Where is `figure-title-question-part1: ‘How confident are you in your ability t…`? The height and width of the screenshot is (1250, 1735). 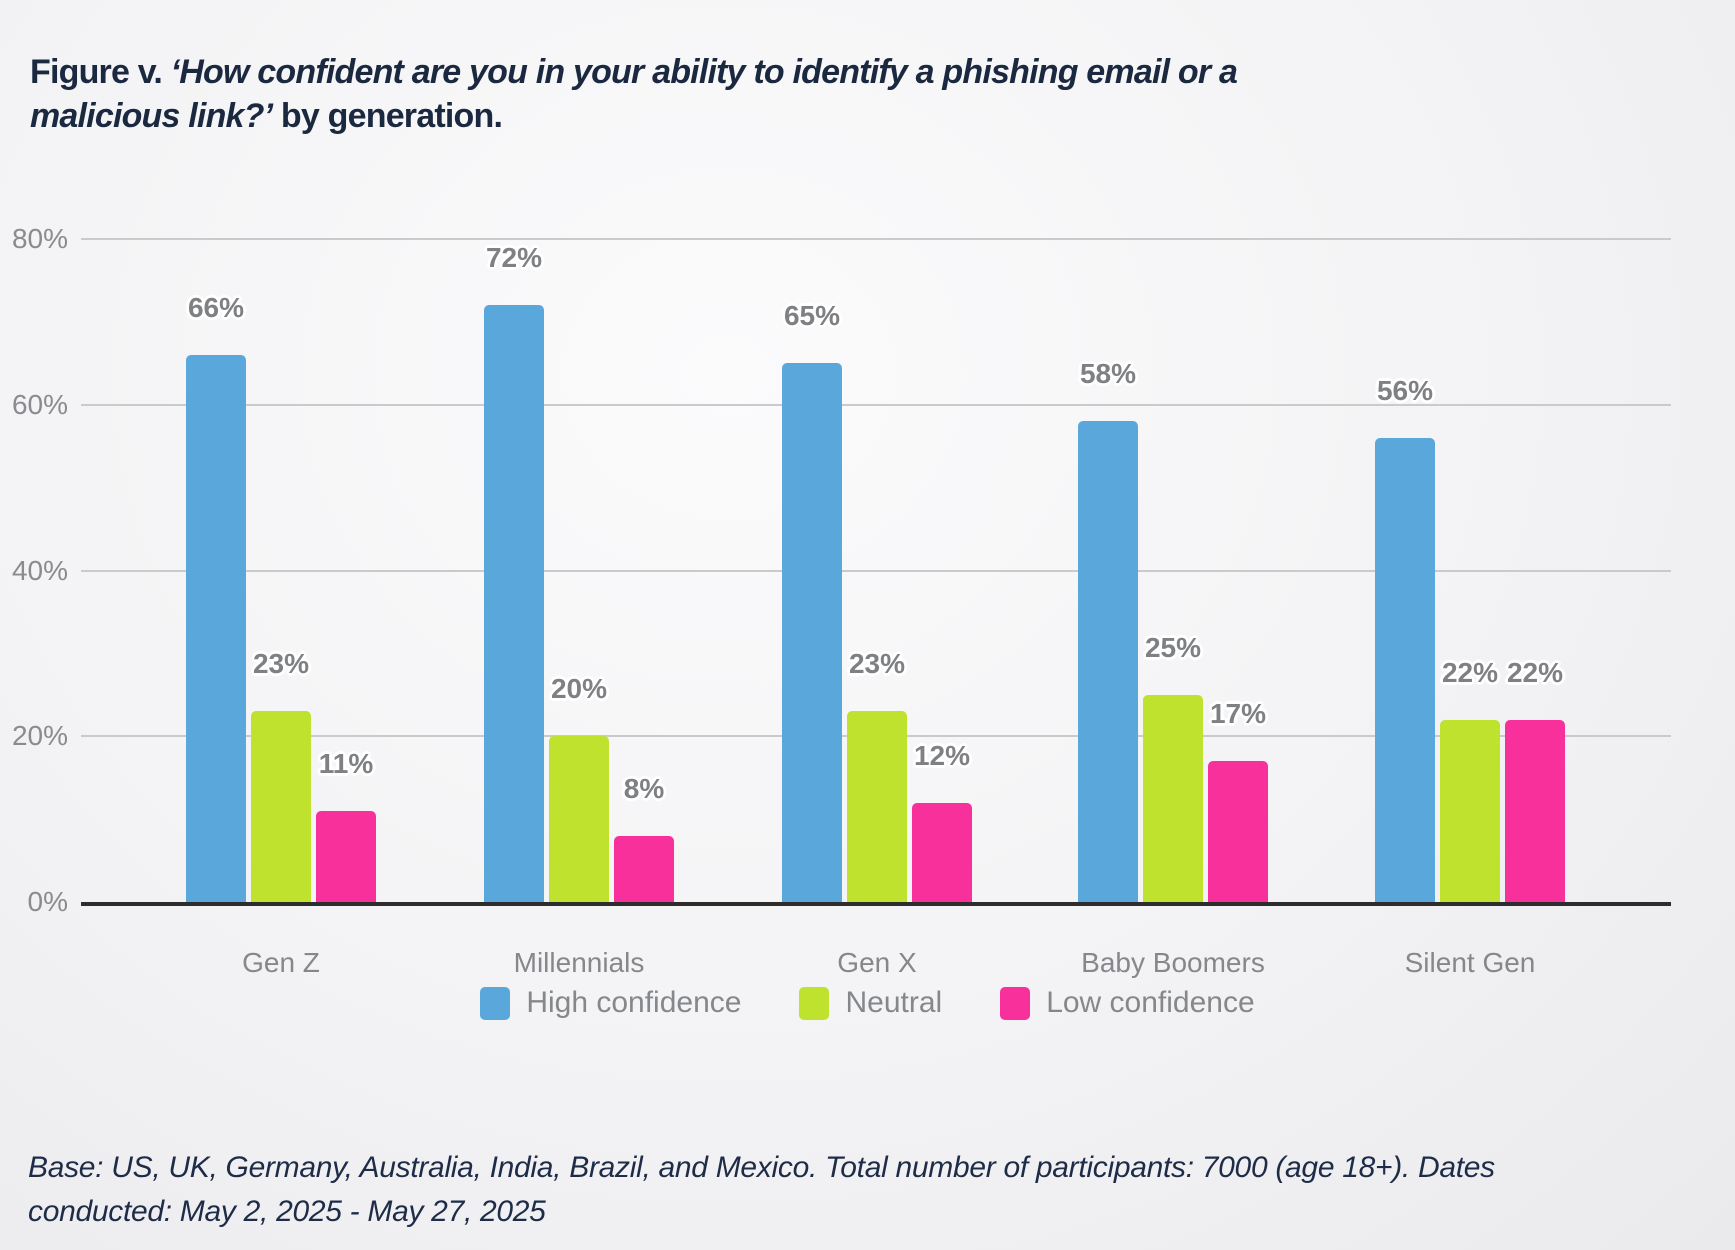
figure-title-question-part1: ‘How confident are you in your ability t… is located at coordinates (704, 72).